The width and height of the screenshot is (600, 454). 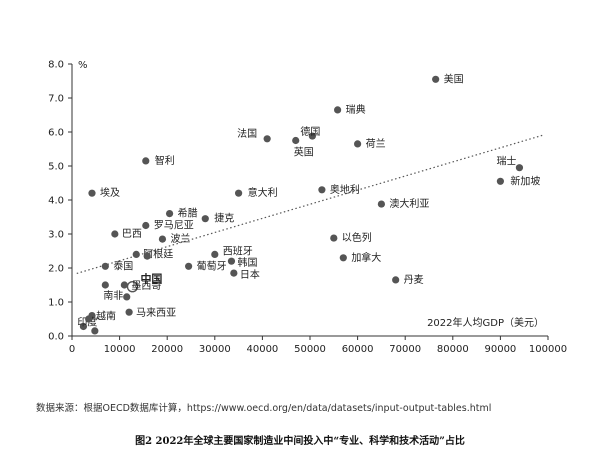 What do you see at coordinates (56, 167) in the screenshot?
I see `y-tick-label: 5.0` at bounding box center [56, 167].